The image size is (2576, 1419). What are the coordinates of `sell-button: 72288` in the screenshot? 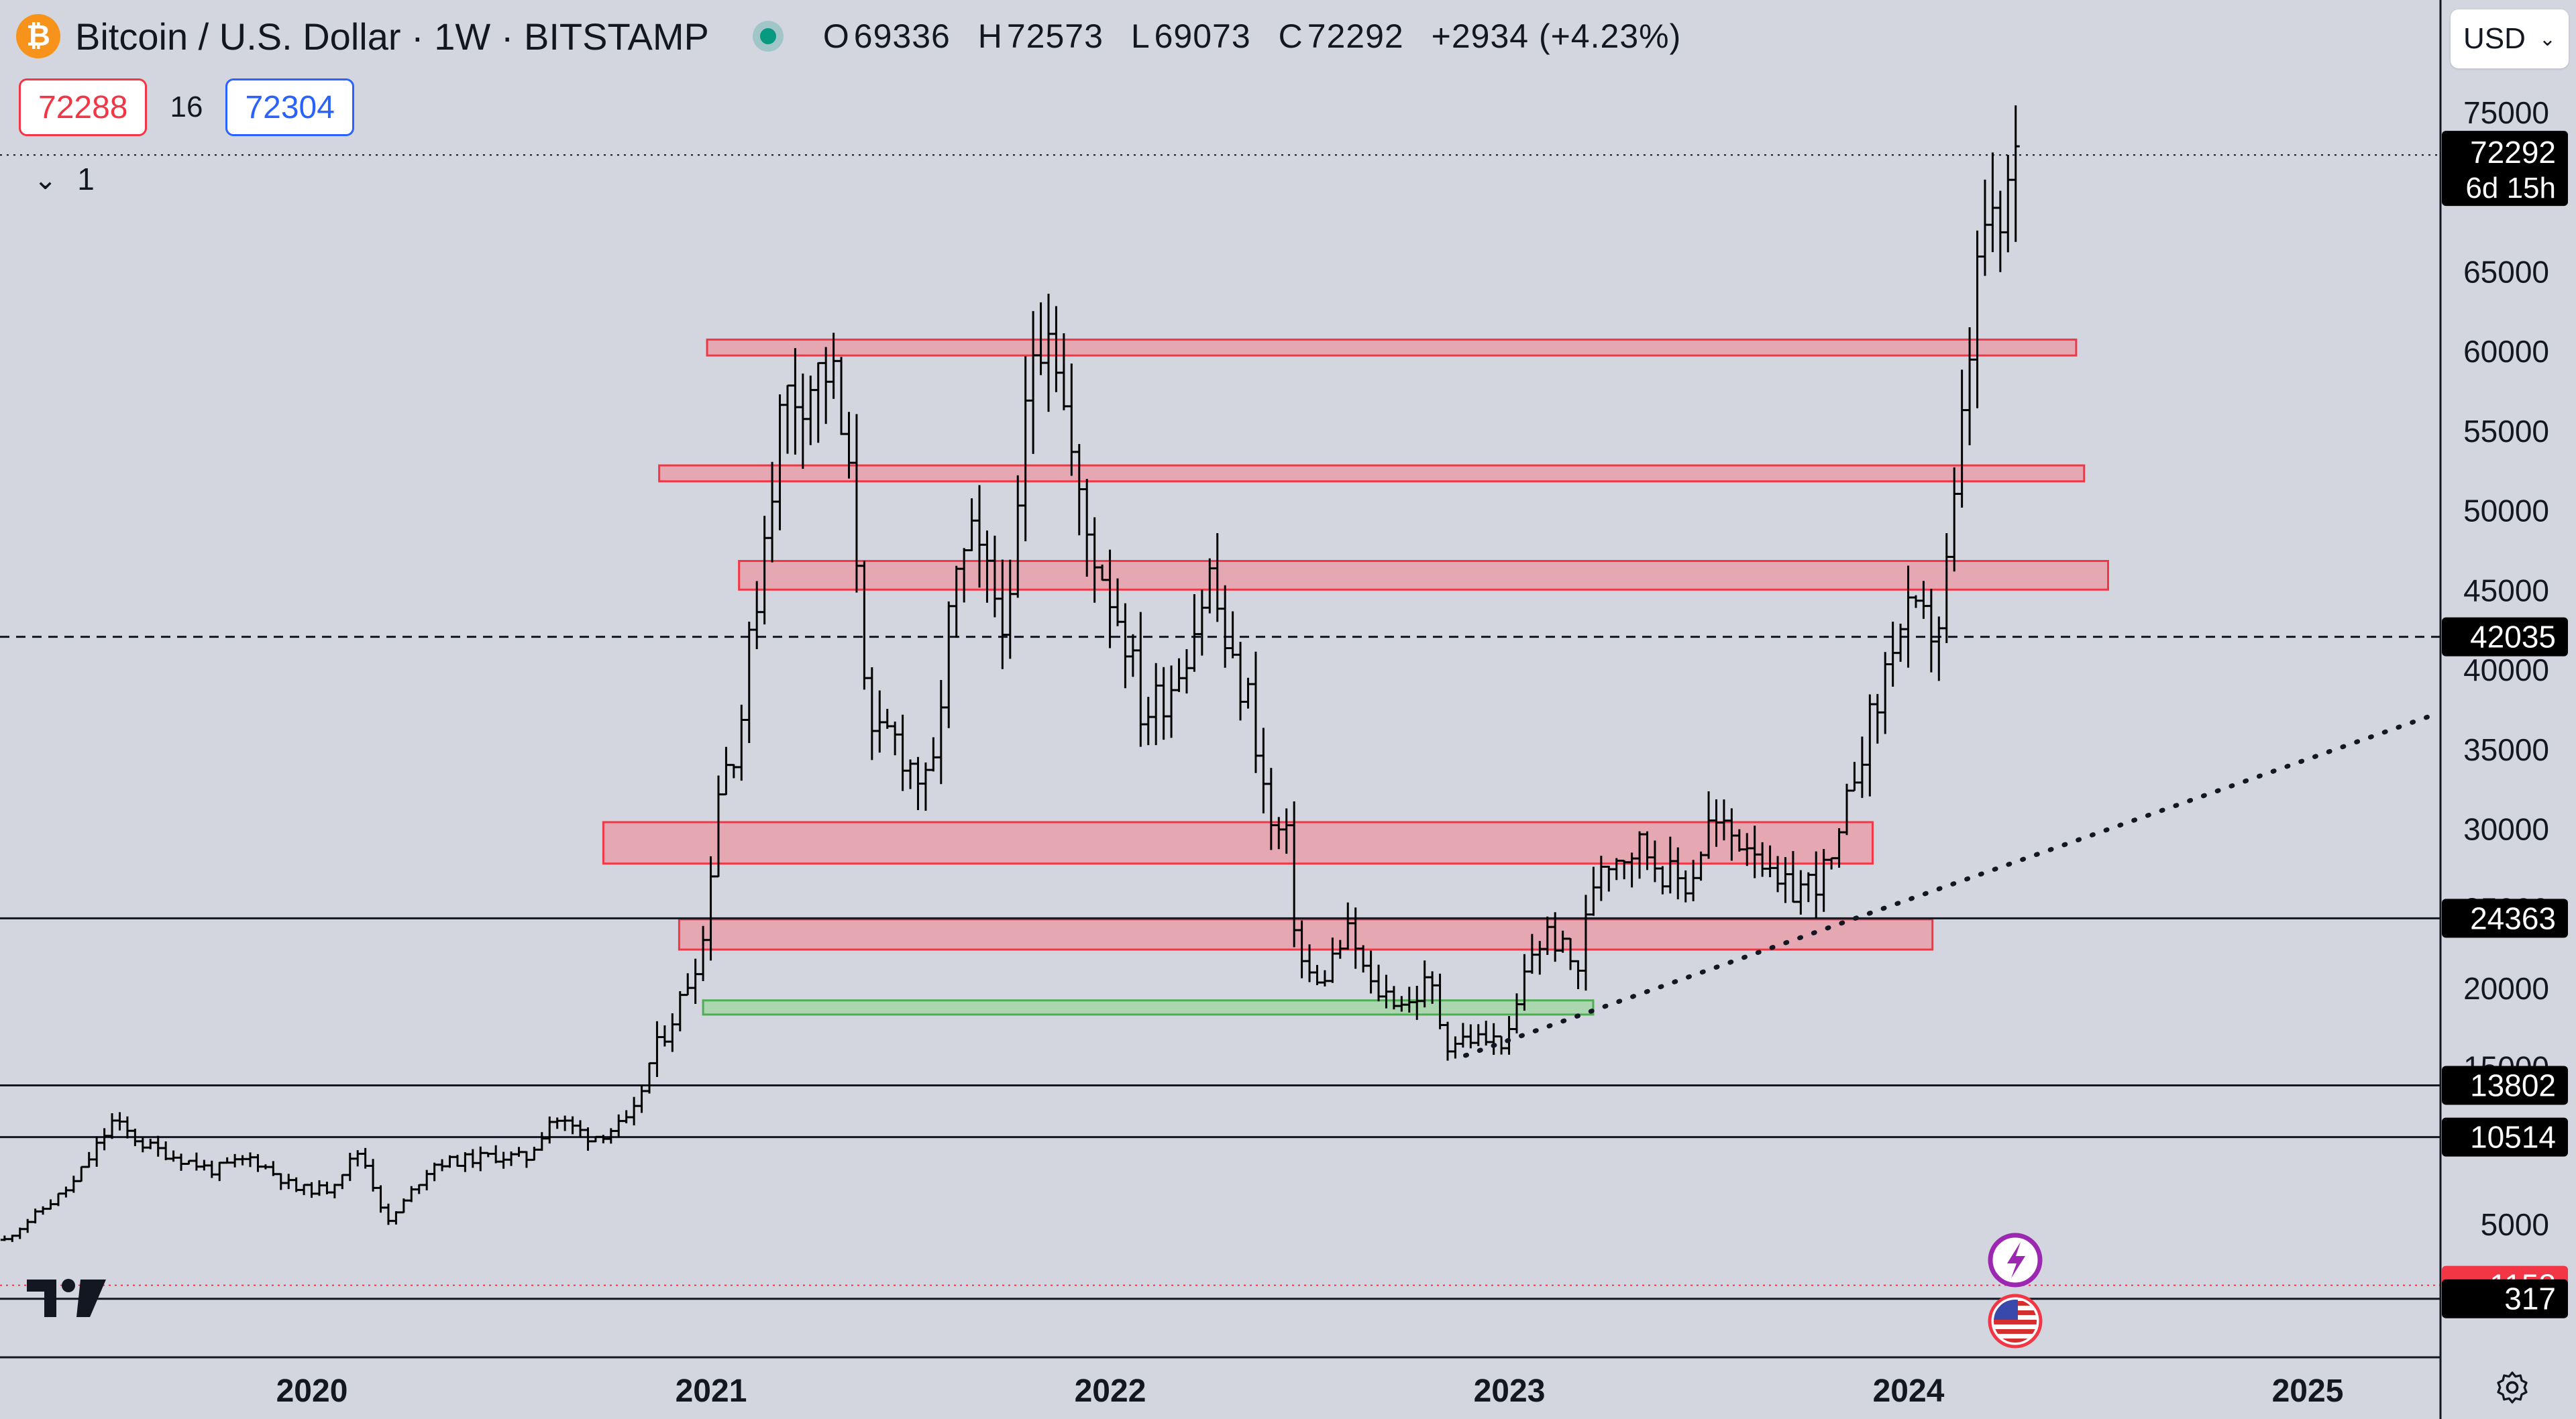 It's located at (83, 107).